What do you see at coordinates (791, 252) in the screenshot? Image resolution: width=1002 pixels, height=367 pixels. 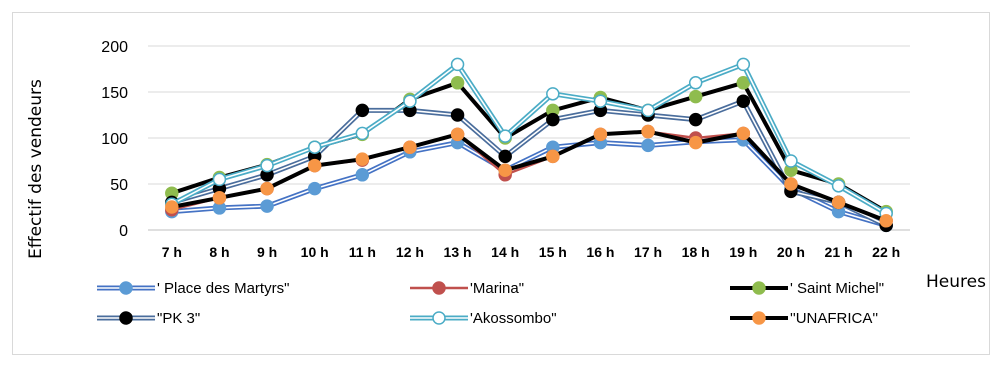 I see `x-tick-label: 20 h` at bounding box center [791, 252].